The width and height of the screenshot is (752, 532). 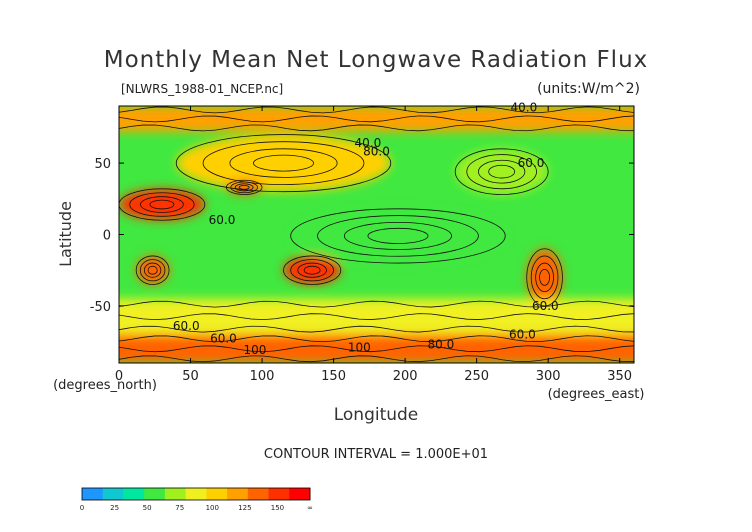 What do you see at coordinates (588, 89) in the screenshot?
I see `units-label: (units:W/m^2)` at bounding box center [588, 89].